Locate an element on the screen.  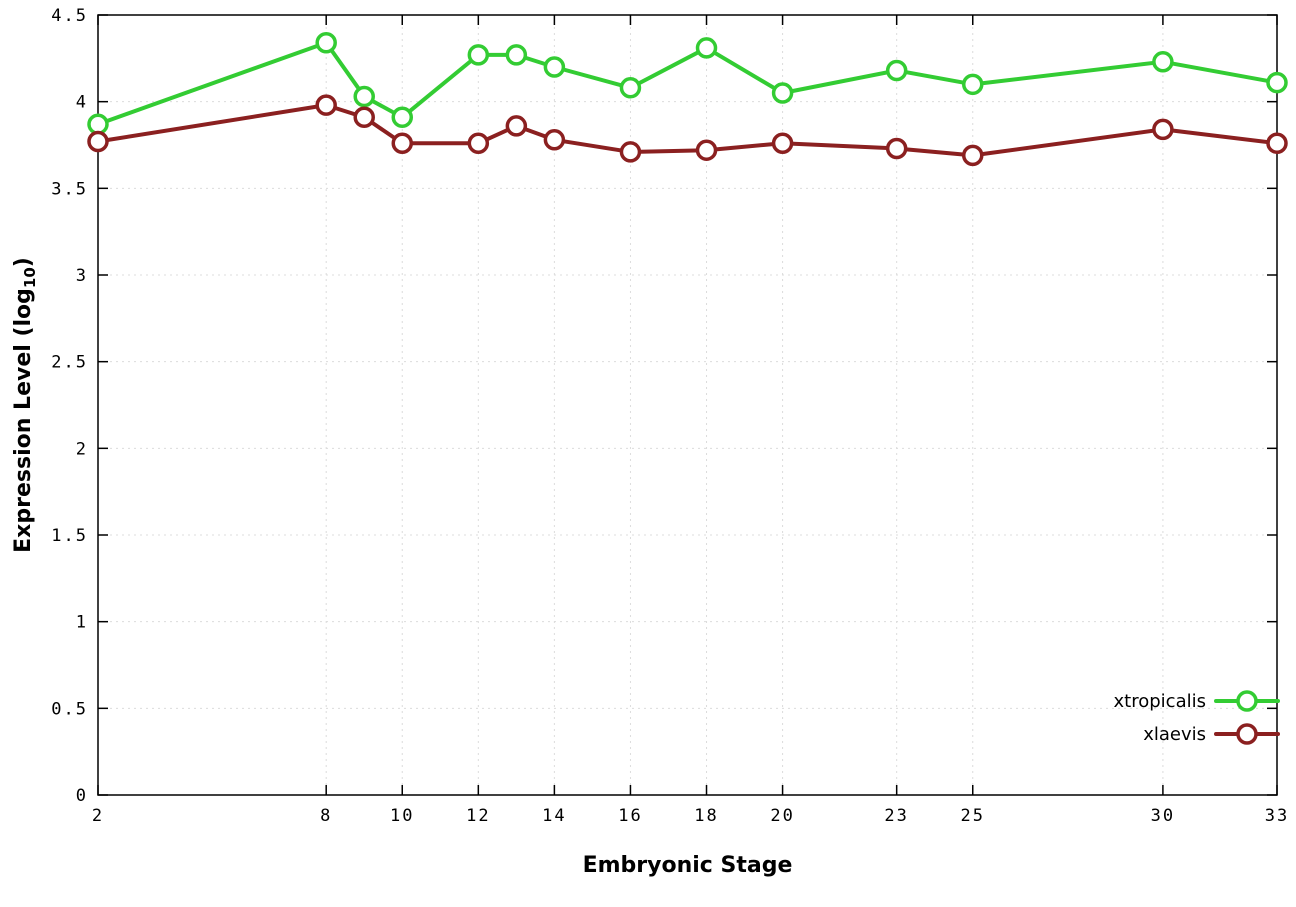
x-tick-label: 30 is located at coordinates (1163, 816).